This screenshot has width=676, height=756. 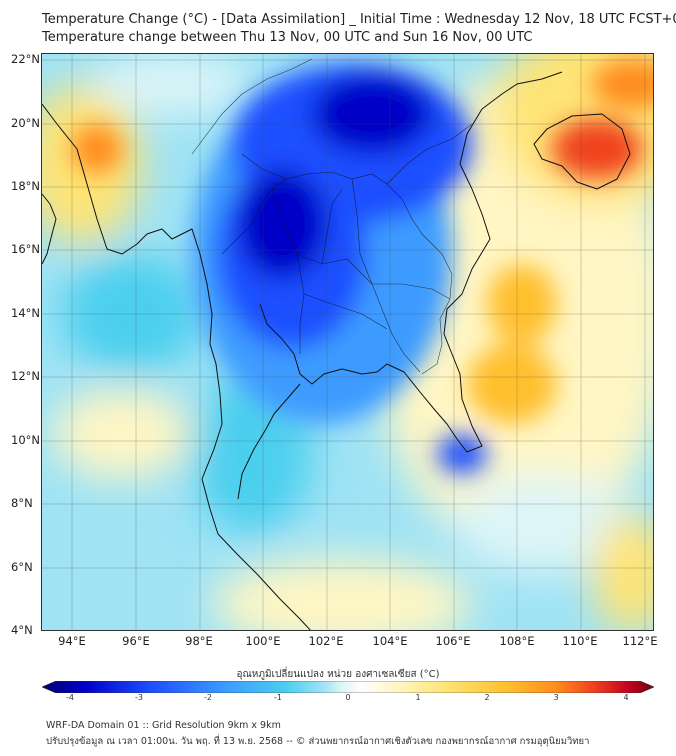 What do you see at coordinates (25, 376) in the screenshot?
I see `lat-label-12n: 12°N` at bounding box center [25, 376].